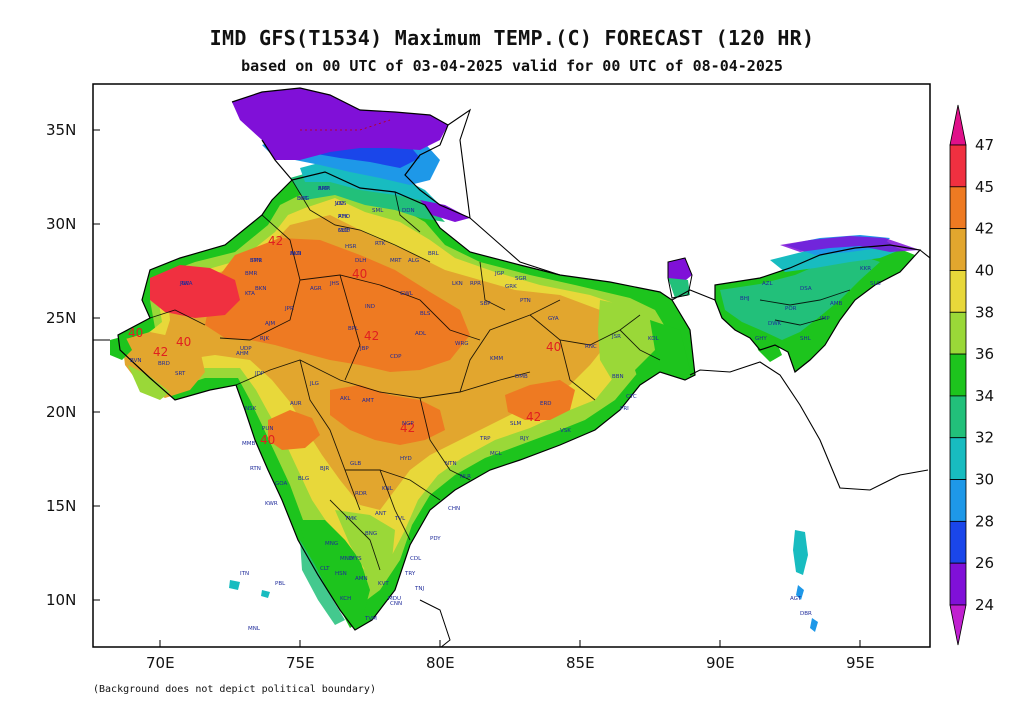  What do you see at coordinates (370, 307) in the screenshot?
I see `city-code: IND` at bounding box center [370, 307].